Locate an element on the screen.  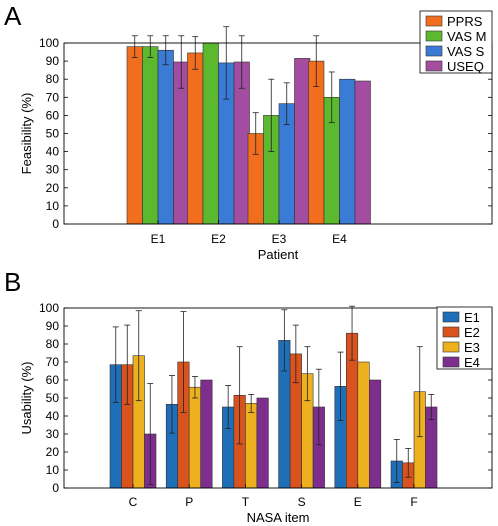
bar-useq-e3 is located at coordinates (302, 141).